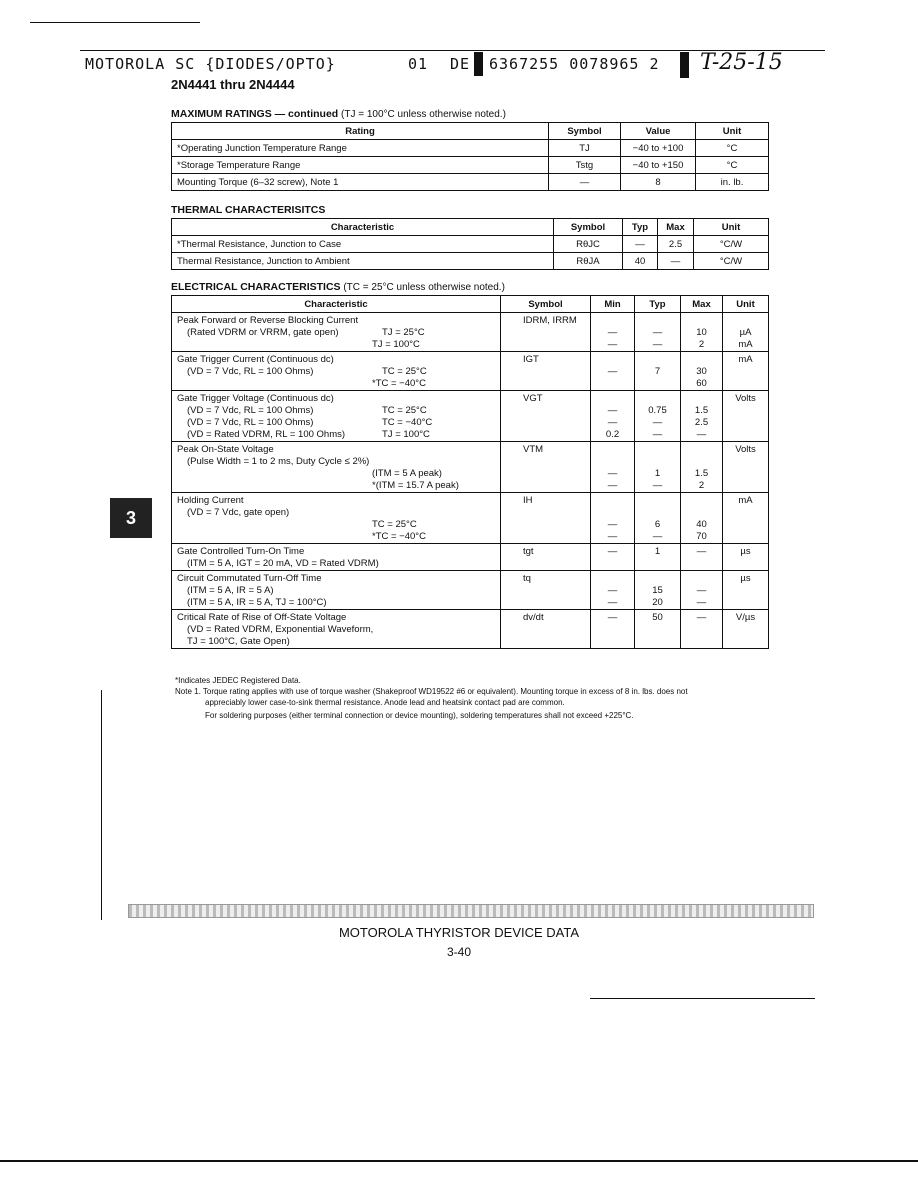 This screenshot has height=1188, width=918. Describe the element at coordinates (657, 602) in the screenshot. I see `typ-value: 20` at that location.